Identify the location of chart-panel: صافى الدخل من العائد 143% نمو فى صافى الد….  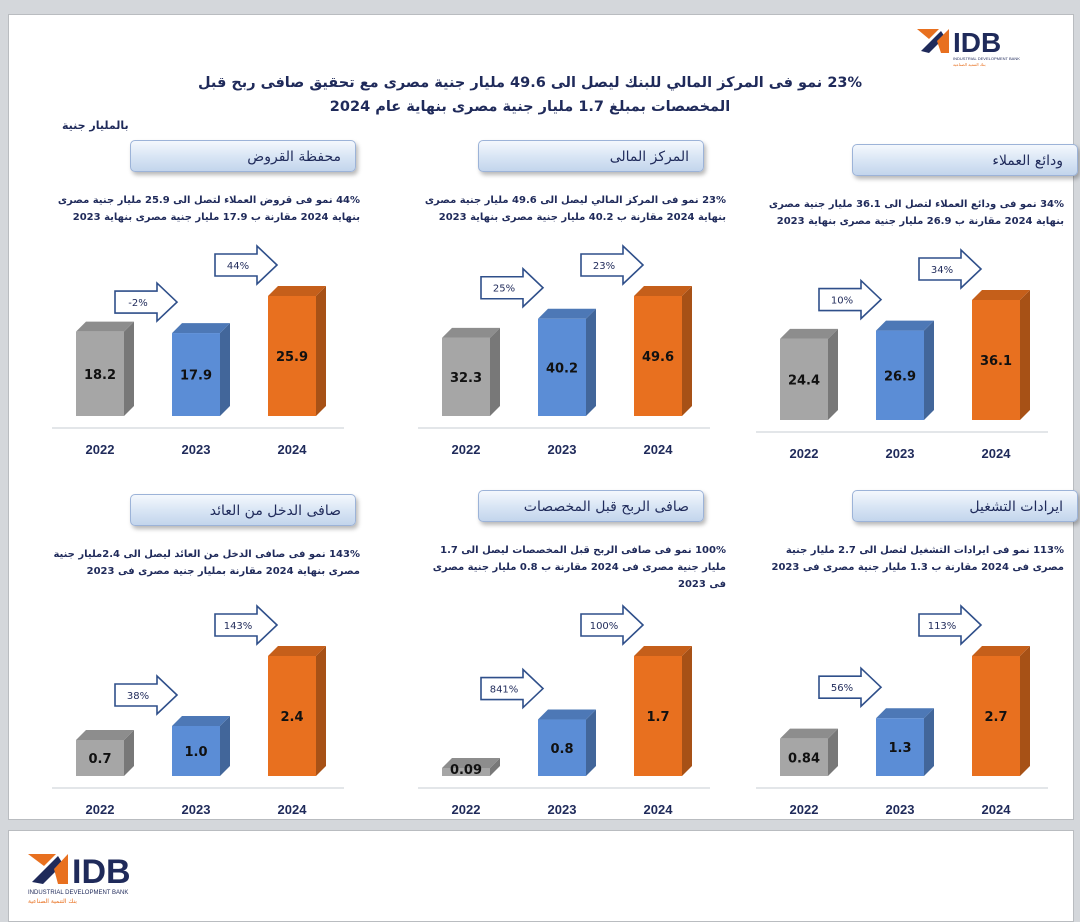
(208, 655).